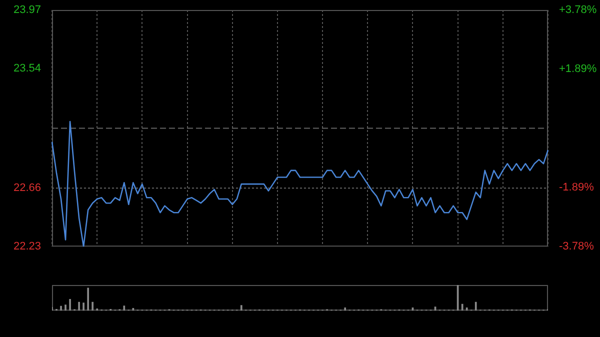 The image size is (600, 337). Describe the element at coordinates (576, 187) in the screenshot. I see `y2-tick-label: -1.89%` at that location.